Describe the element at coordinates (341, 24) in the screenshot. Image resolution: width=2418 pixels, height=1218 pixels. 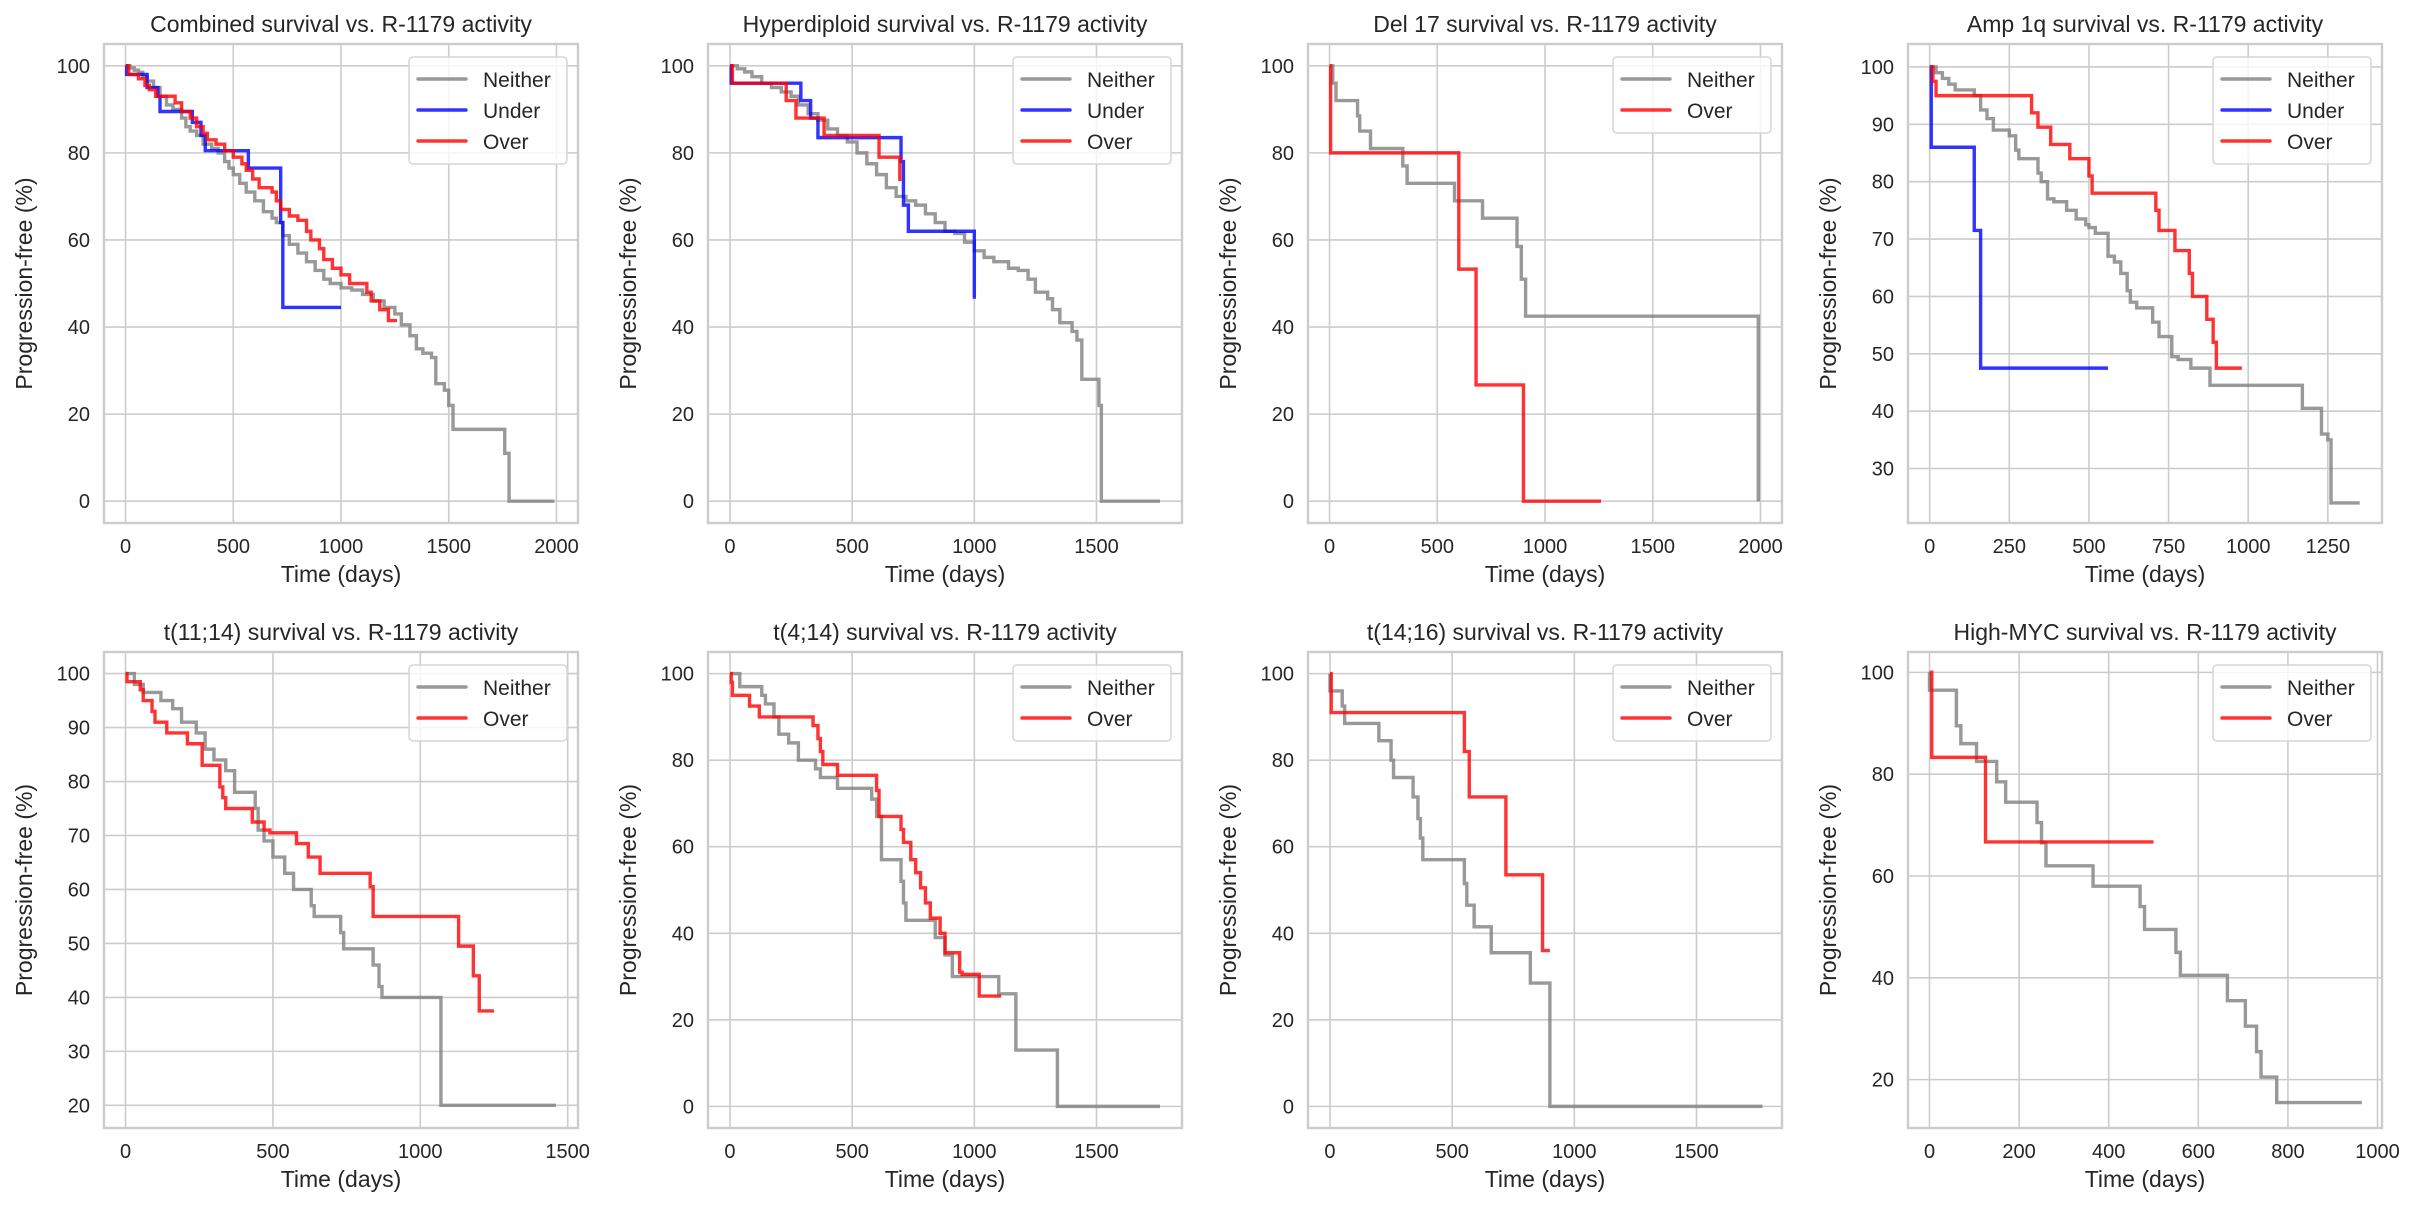
I see `subplot-title: Combined survival vs. R-1179 activity` at that location.